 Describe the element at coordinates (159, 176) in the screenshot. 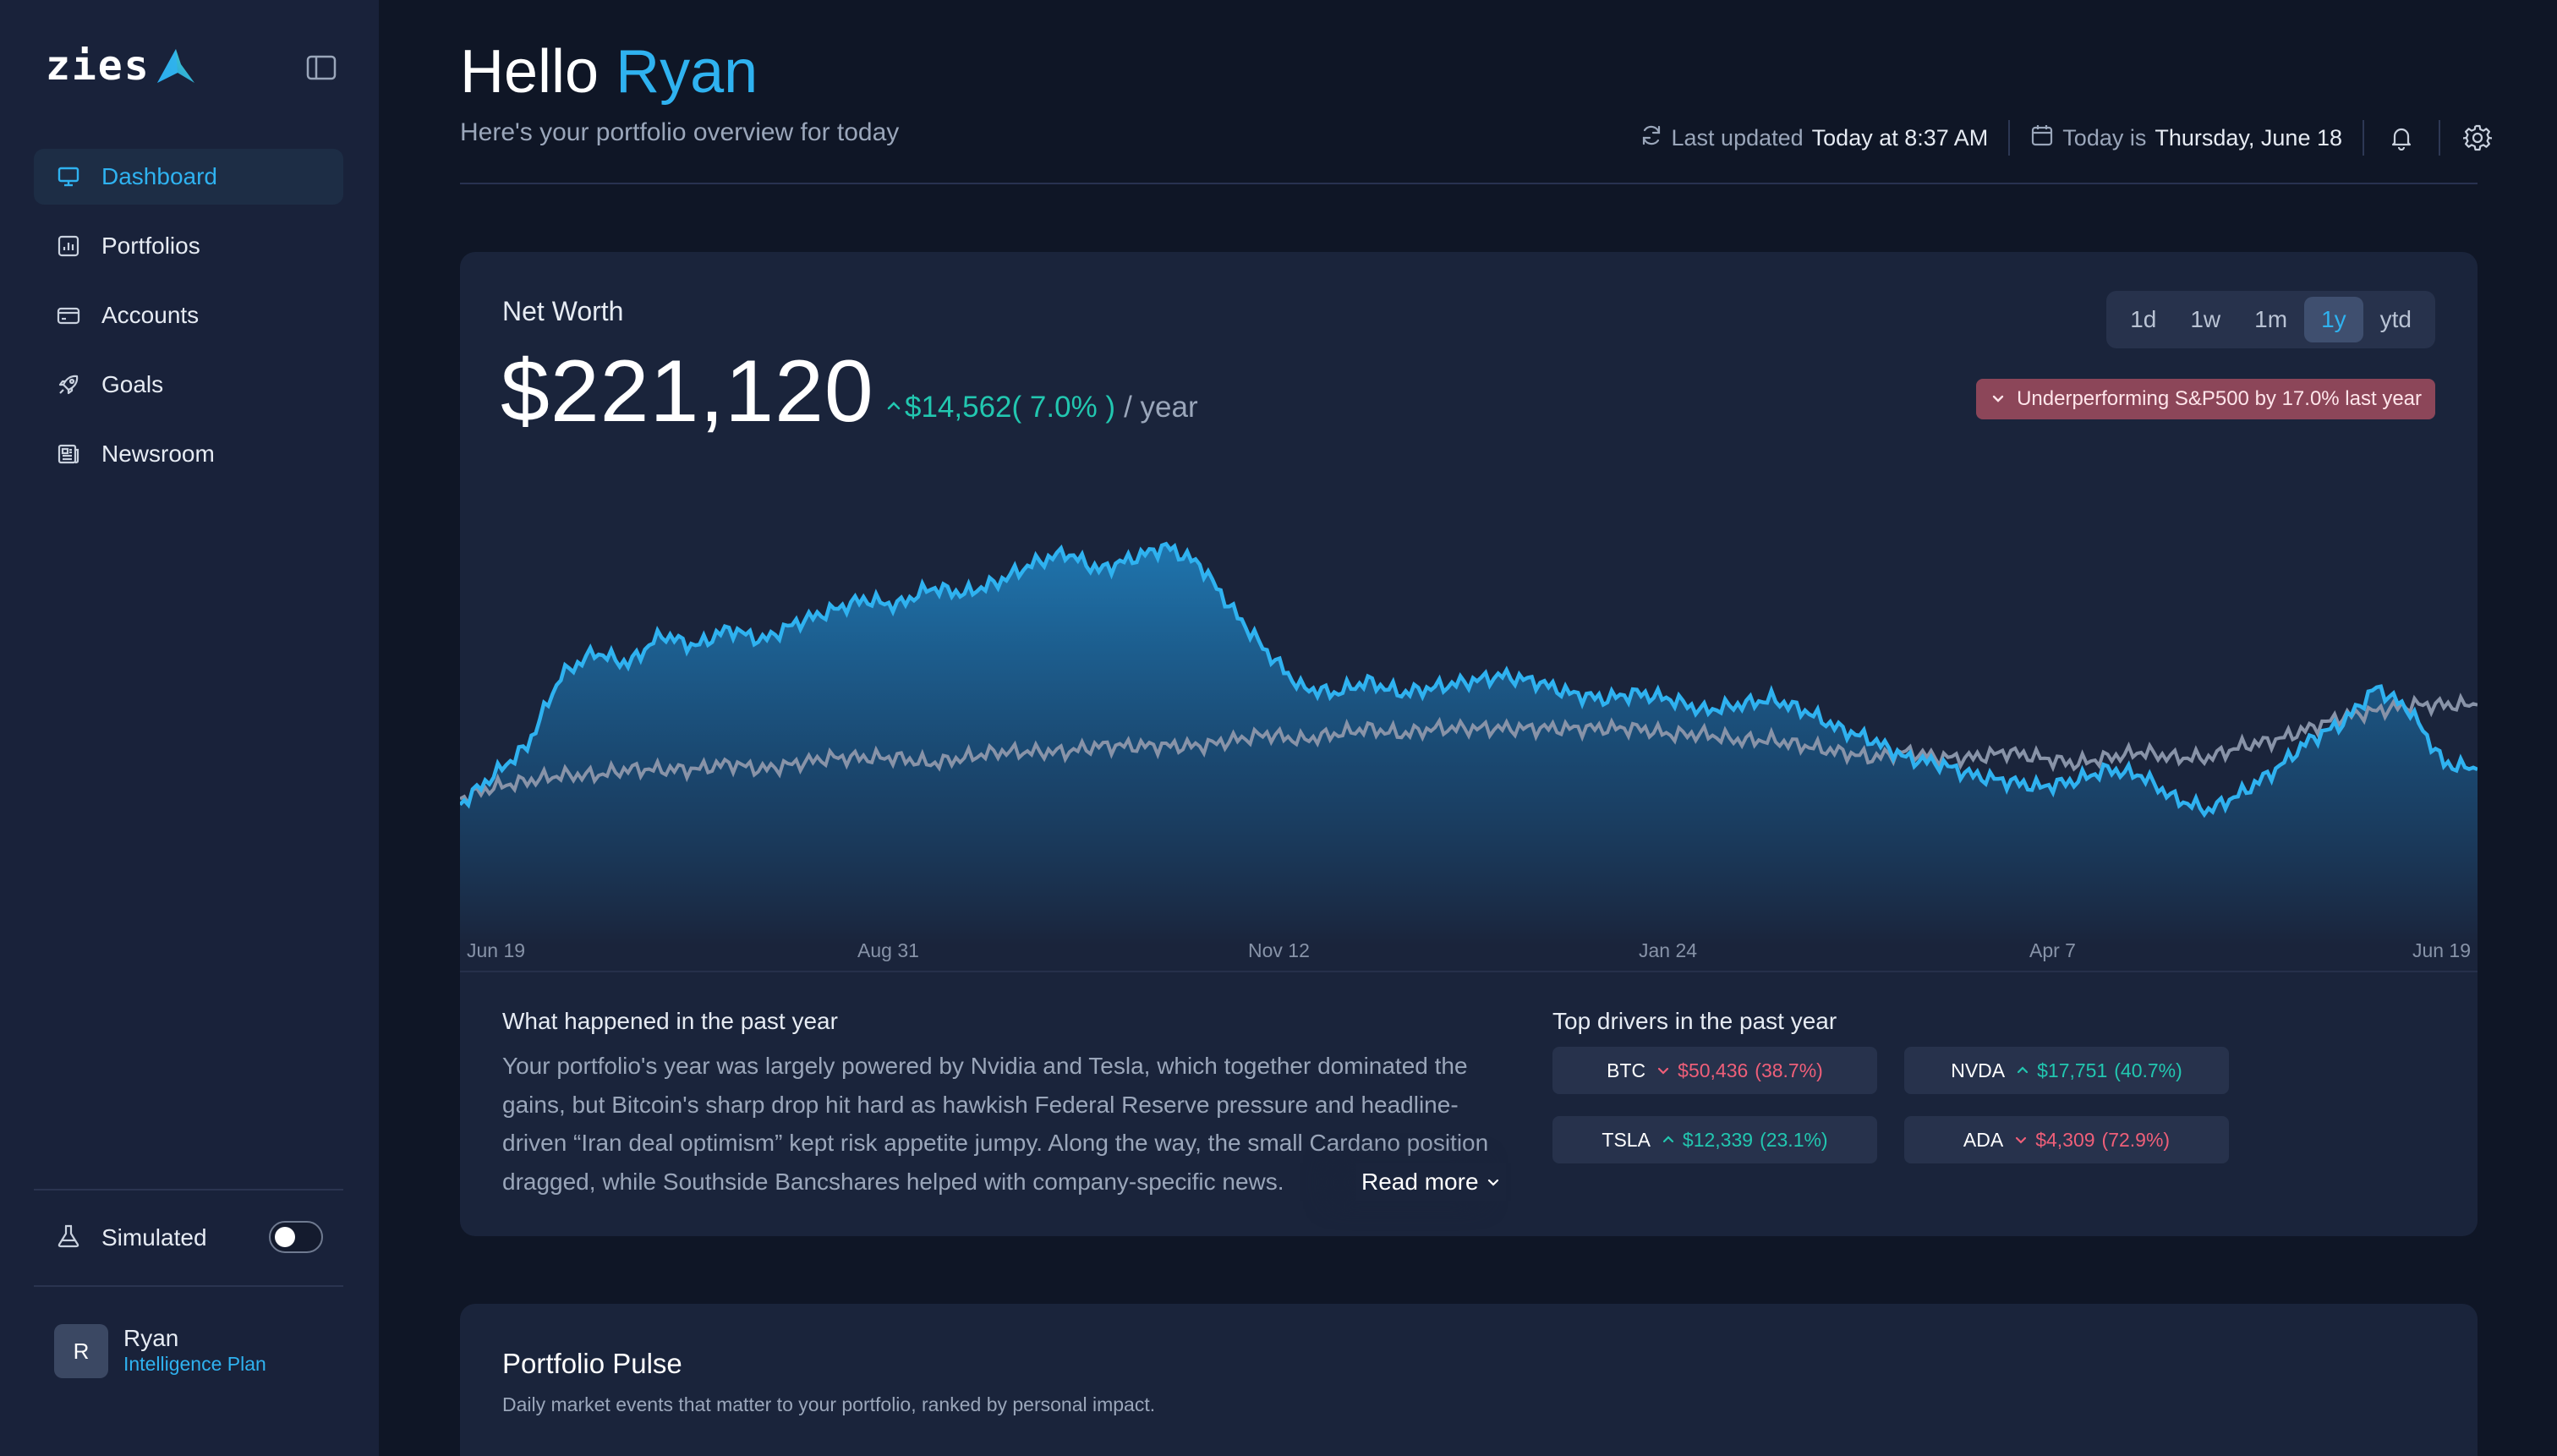

I see `sidebar-item-label: Dashboard` at that location.